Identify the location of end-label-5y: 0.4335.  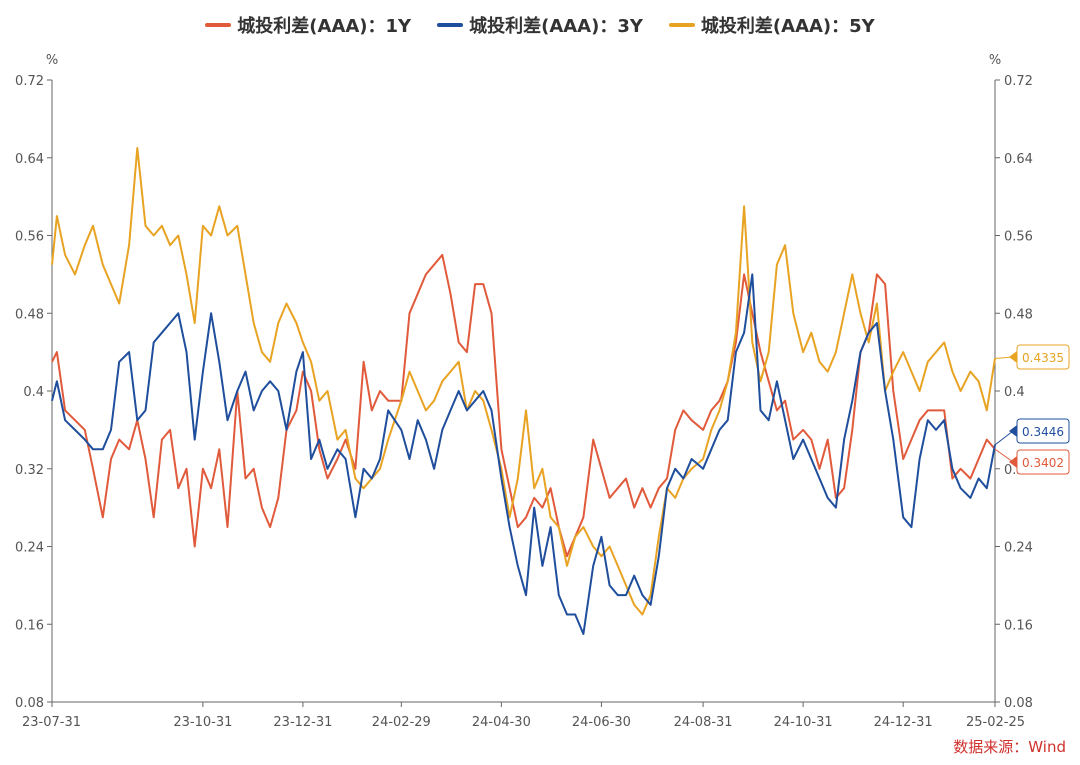
(1032, 357).